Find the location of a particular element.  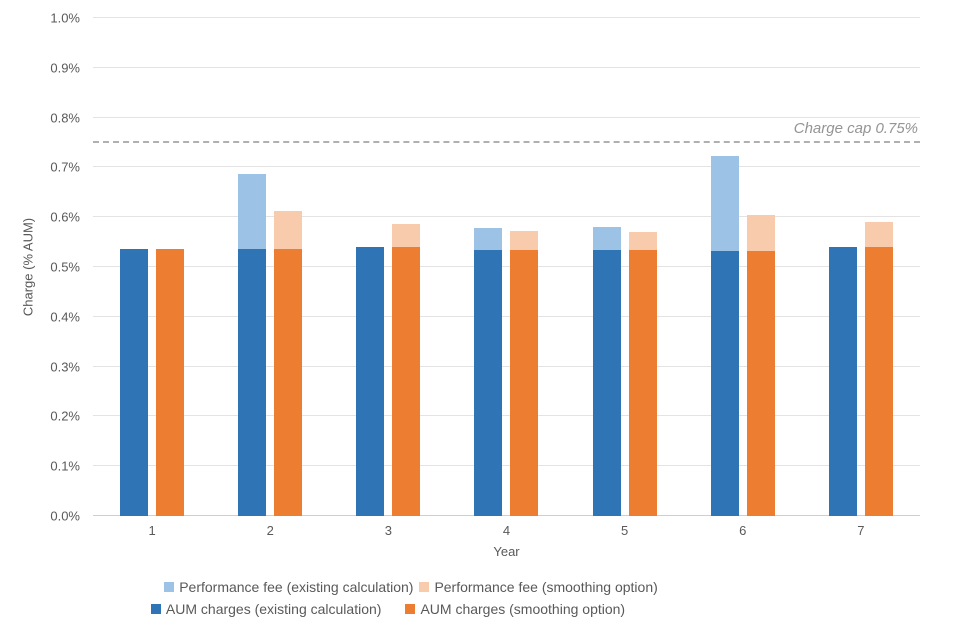

legend-label: Performance fee (smoothing option) is located at coordinates (546, 587).